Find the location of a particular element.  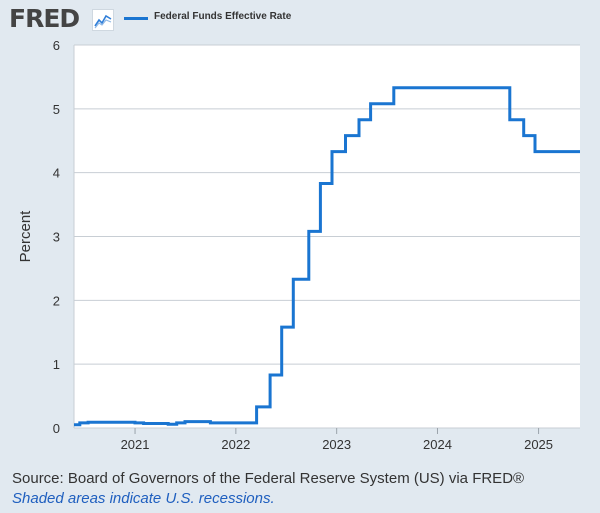

y-tick-label: 1 is located at coordinates (56, 364).